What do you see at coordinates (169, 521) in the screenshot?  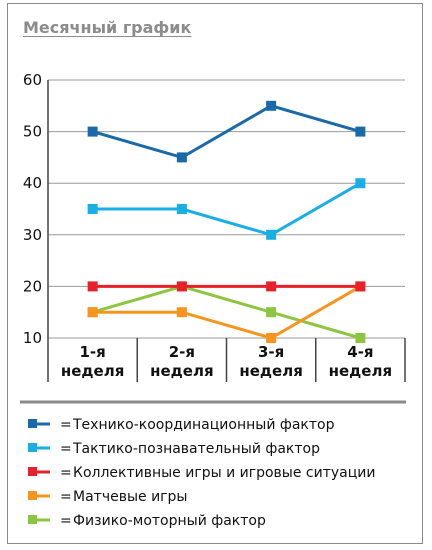 I see `legend-label: Физико-моторный фактор` at bounding box center [169, 521].